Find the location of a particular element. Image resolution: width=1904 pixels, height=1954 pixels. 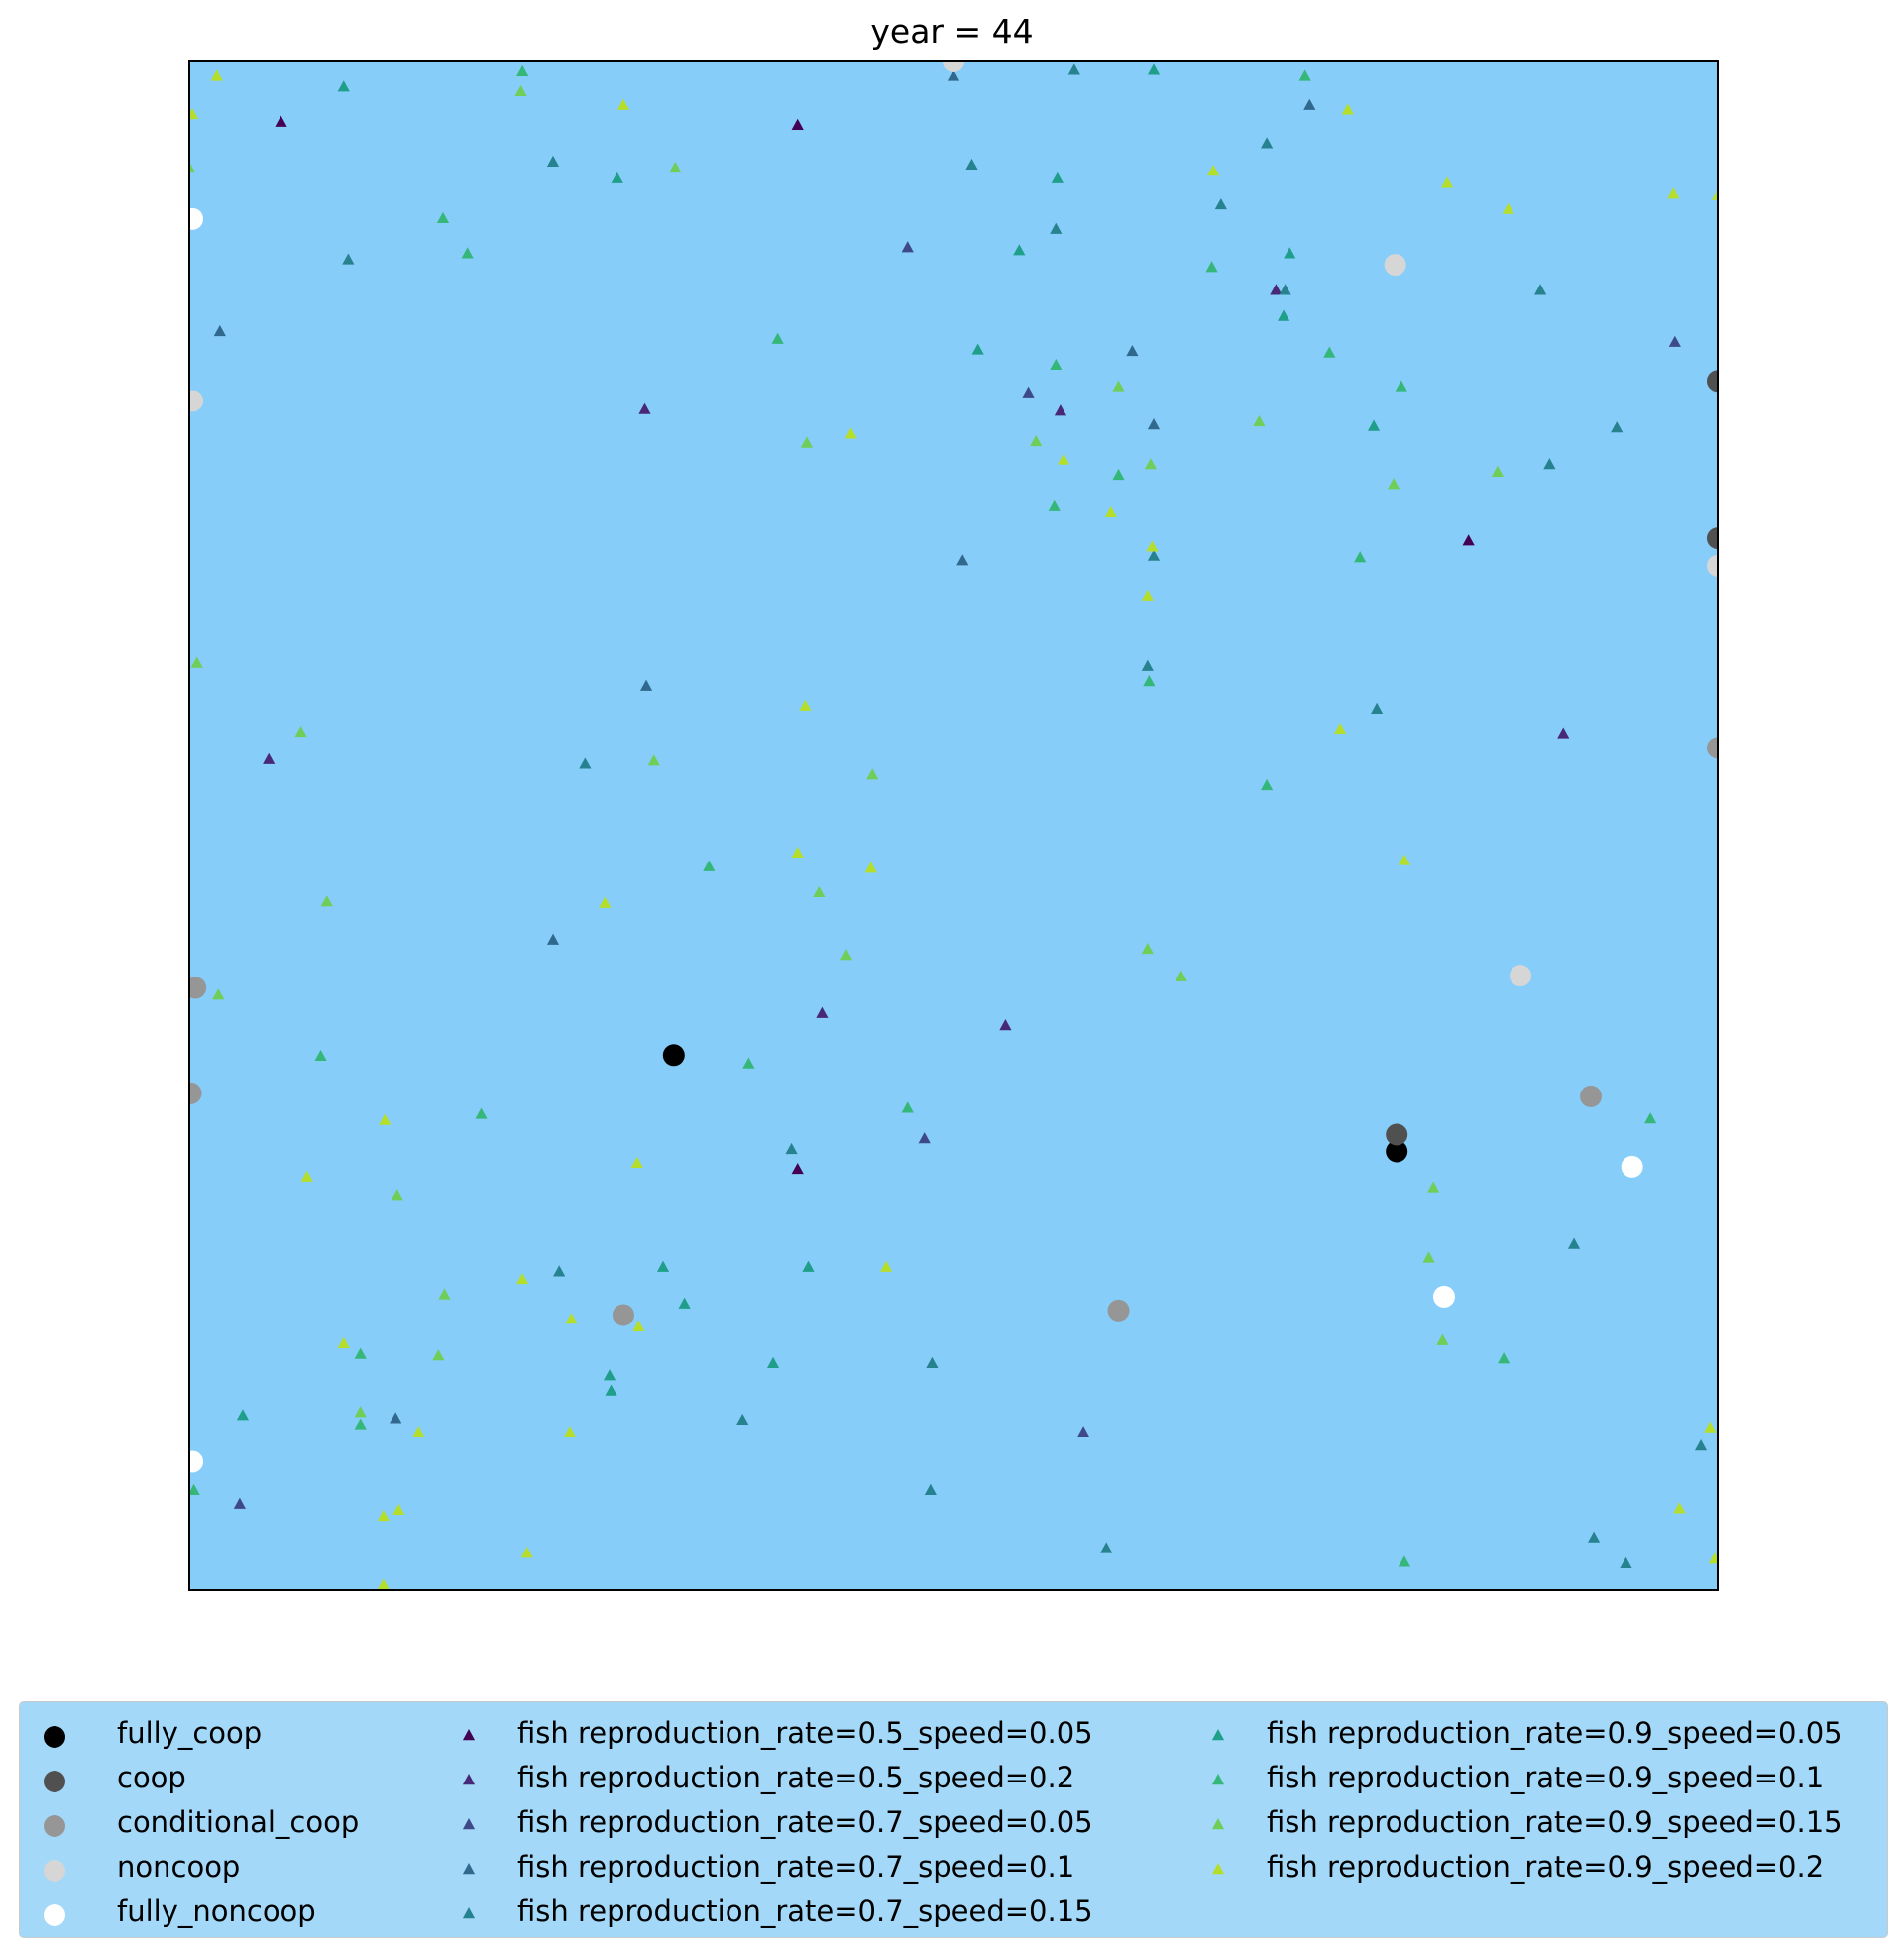

chart-title: year = 44 is located at coordinates (952, 31).